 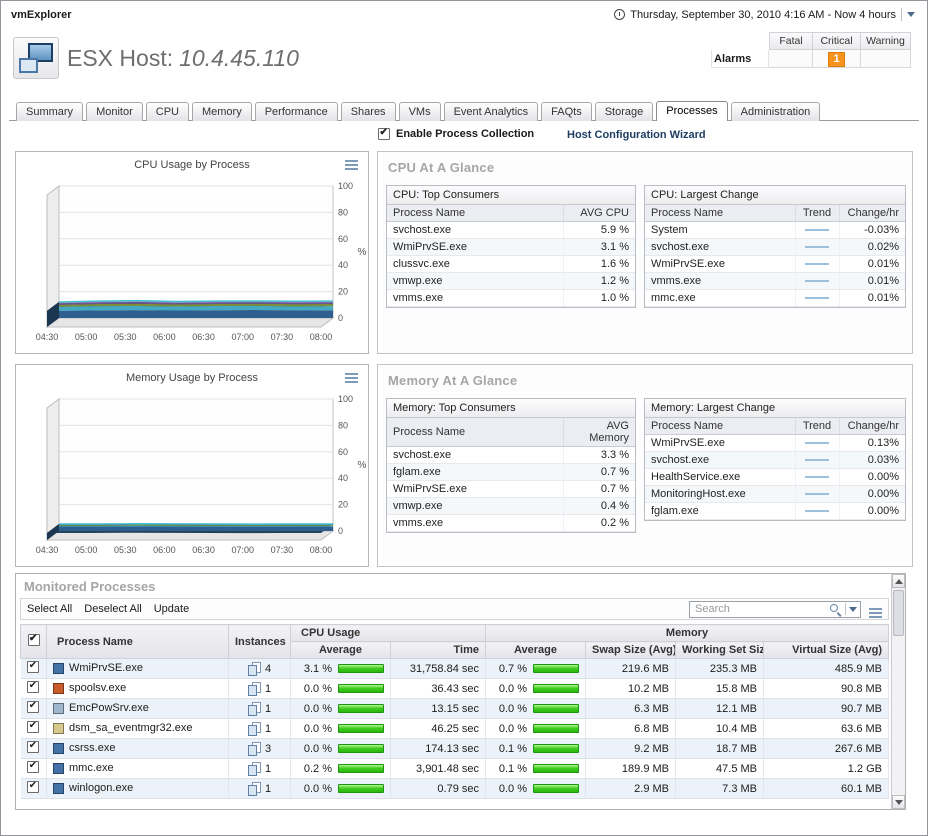 I want to click on chevron-down-icon, so click(x=911, y=14).